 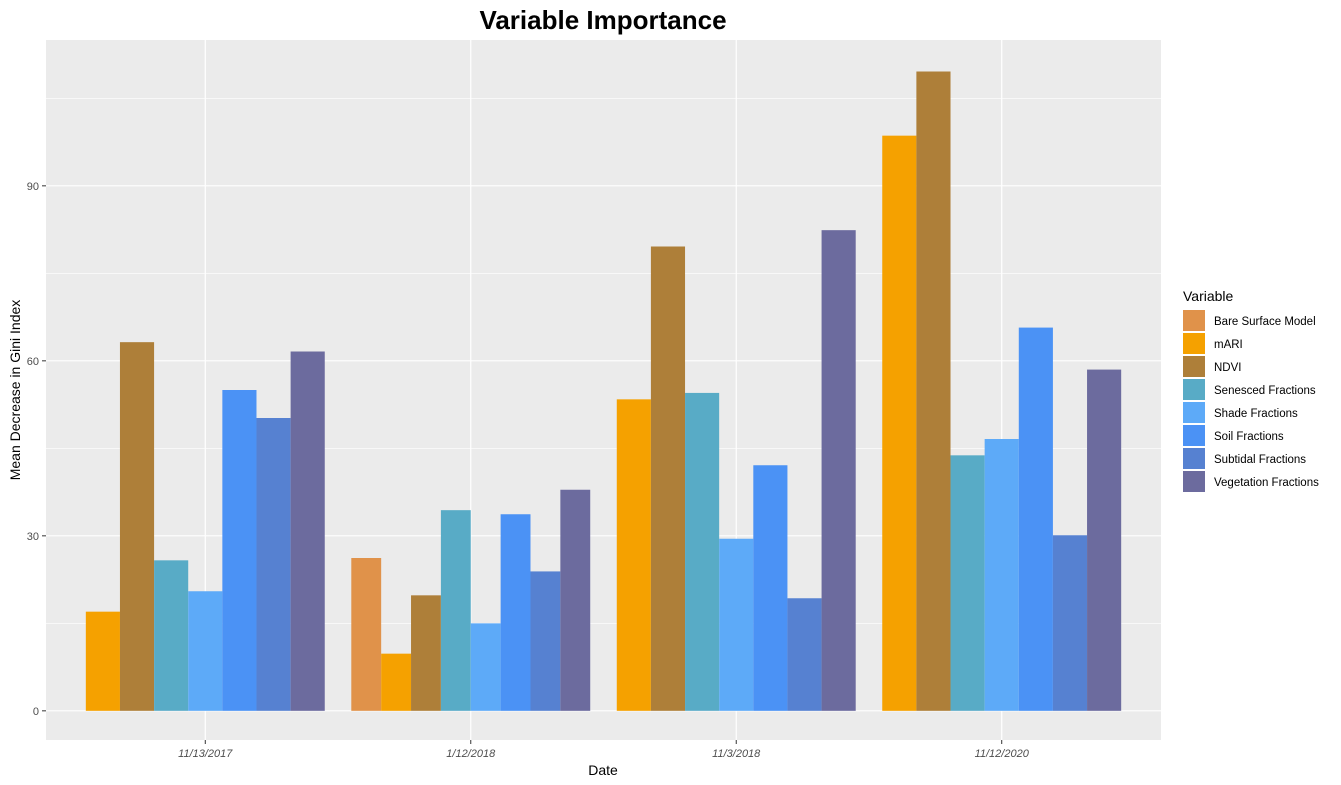 What do you see at coordinates (1265, 391) in the screenshot?
I see `legend-label: Senesced Fractions` at bounding box center [1265, 391].